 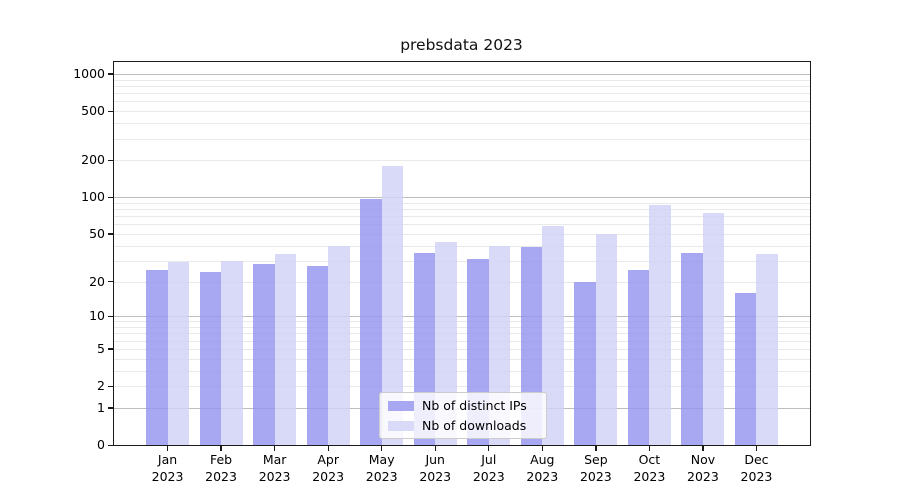 What do you see at coordinates (463, 415) in the screenshot?
I see `legend: Nb of distinct IPs Nb of downloads` at bounding box center [463, 415].